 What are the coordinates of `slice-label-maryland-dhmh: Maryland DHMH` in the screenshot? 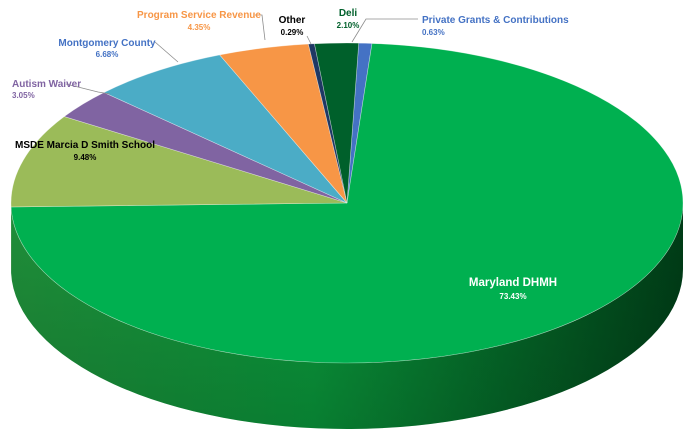 It's located at (513, 283).